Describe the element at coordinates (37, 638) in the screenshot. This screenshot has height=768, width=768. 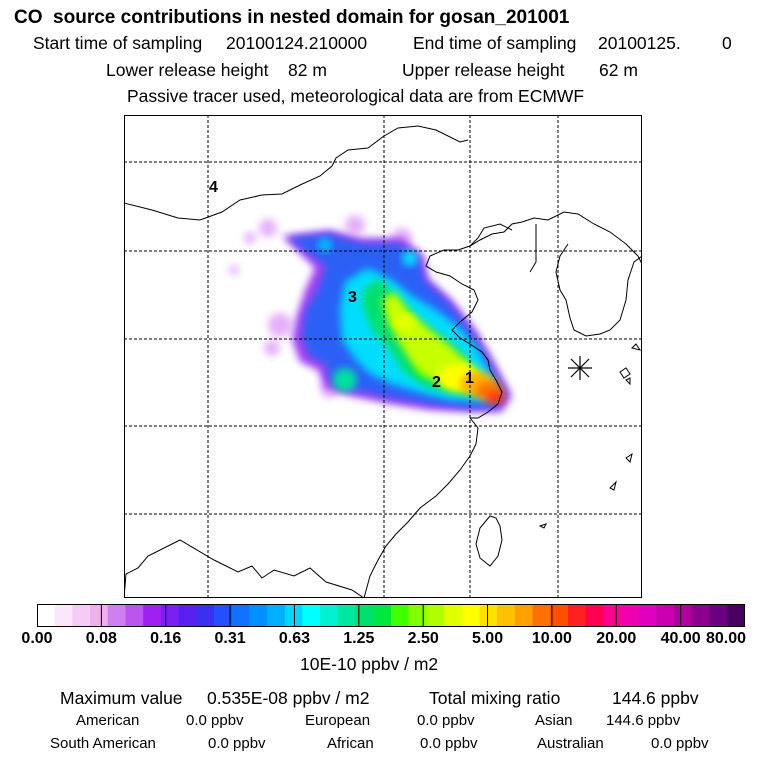
I see `colorbar-tick-label: 0.00` at that location.